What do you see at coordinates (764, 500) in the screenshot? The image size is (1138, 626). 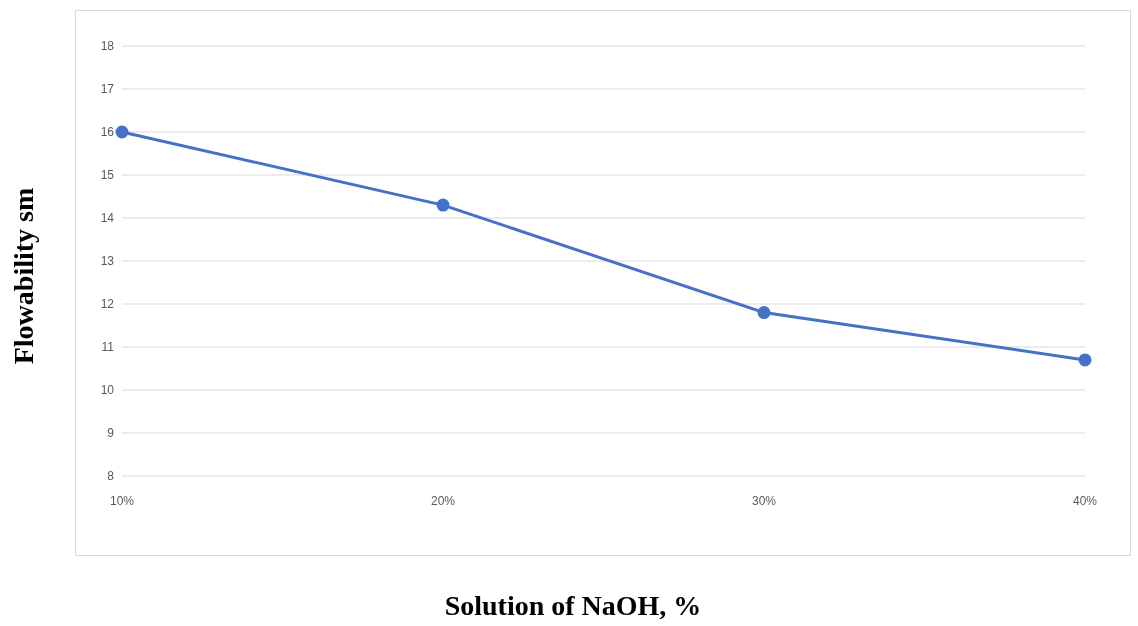 I see `x-tick-label: 30%` at bounding box center [764, 500].